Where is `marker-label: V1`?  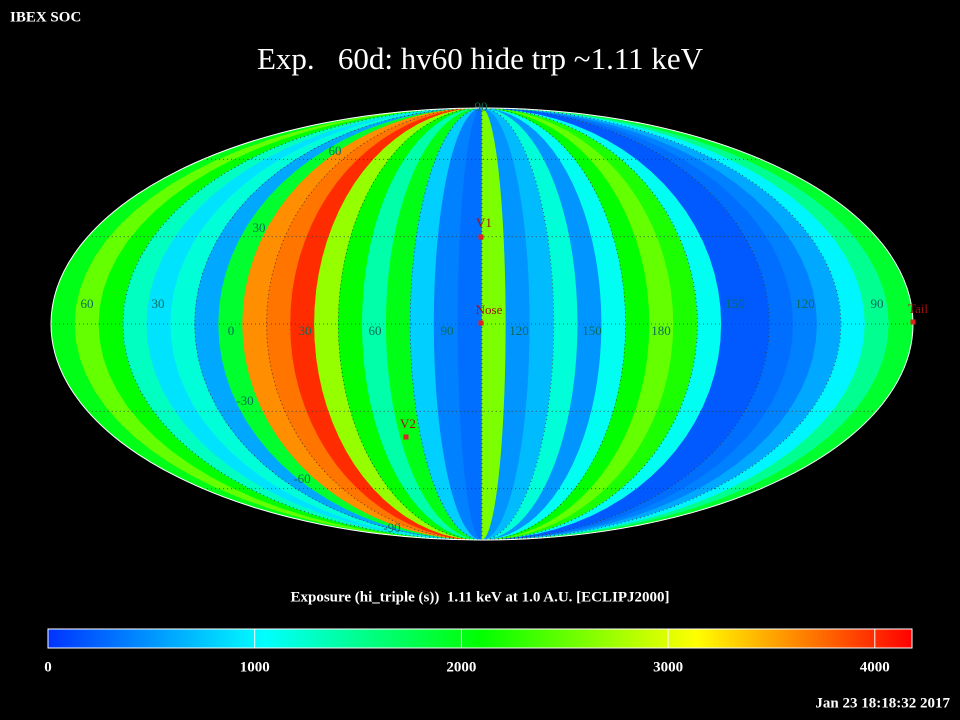 marker-label: V1 is located at coordinates (484, 222).